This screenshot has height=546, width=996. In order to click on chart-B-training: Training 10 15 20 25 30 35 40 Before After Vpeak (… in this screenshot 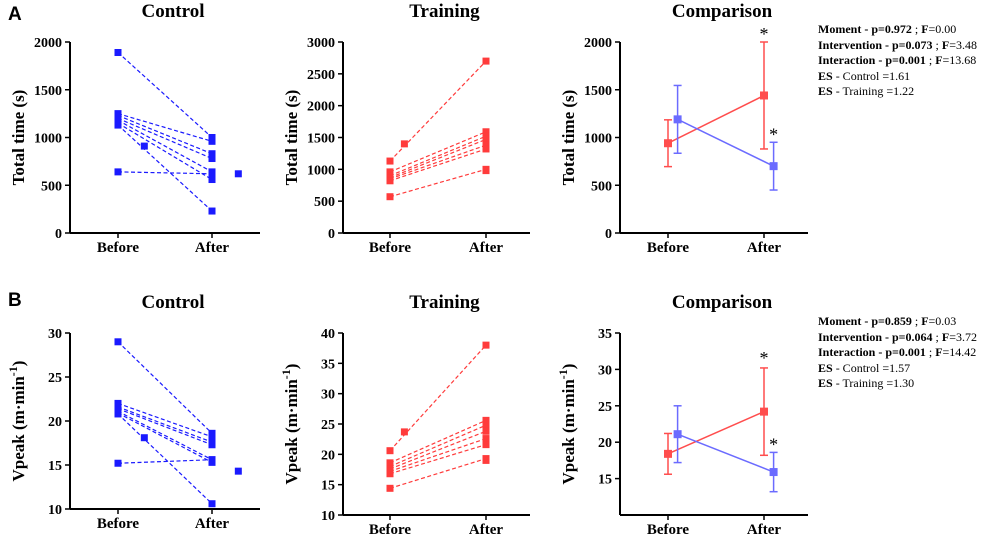, I will do `click(404, 415)`.